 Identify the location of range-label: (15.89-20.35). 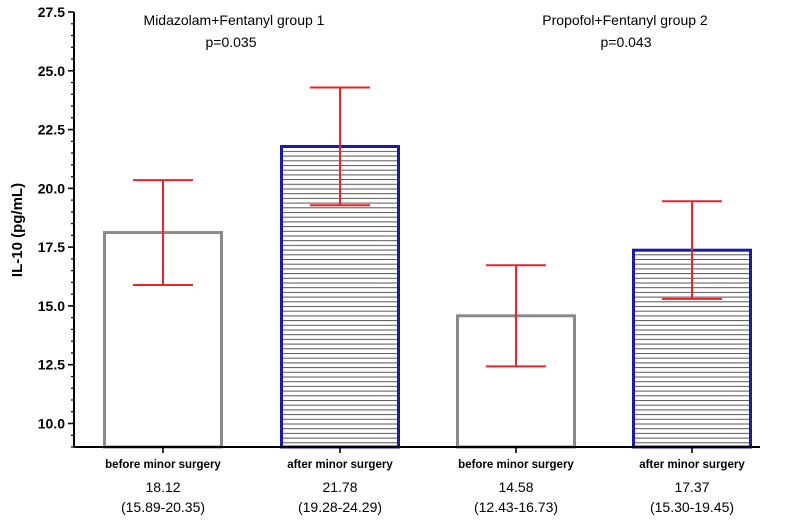
(163, 507).